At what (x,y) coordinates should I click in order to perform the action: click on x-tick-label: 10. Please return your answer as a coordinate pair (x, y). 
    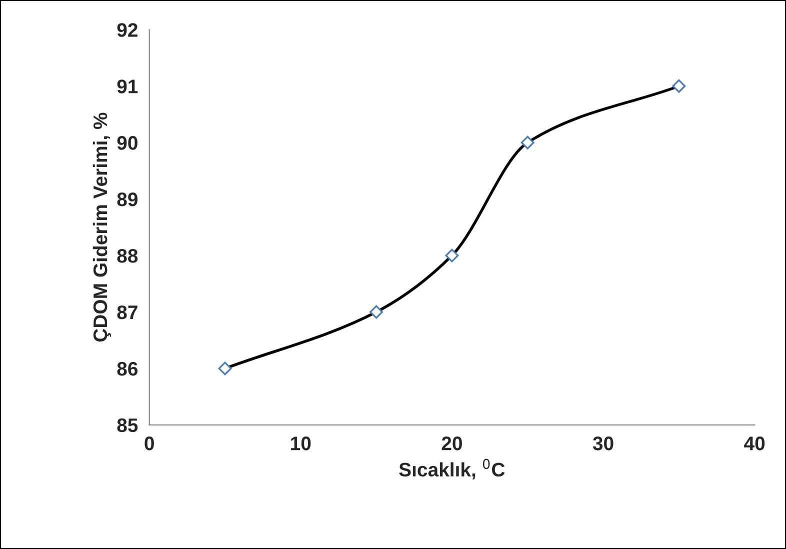
    Looking at the image, I should click on (301, 443).